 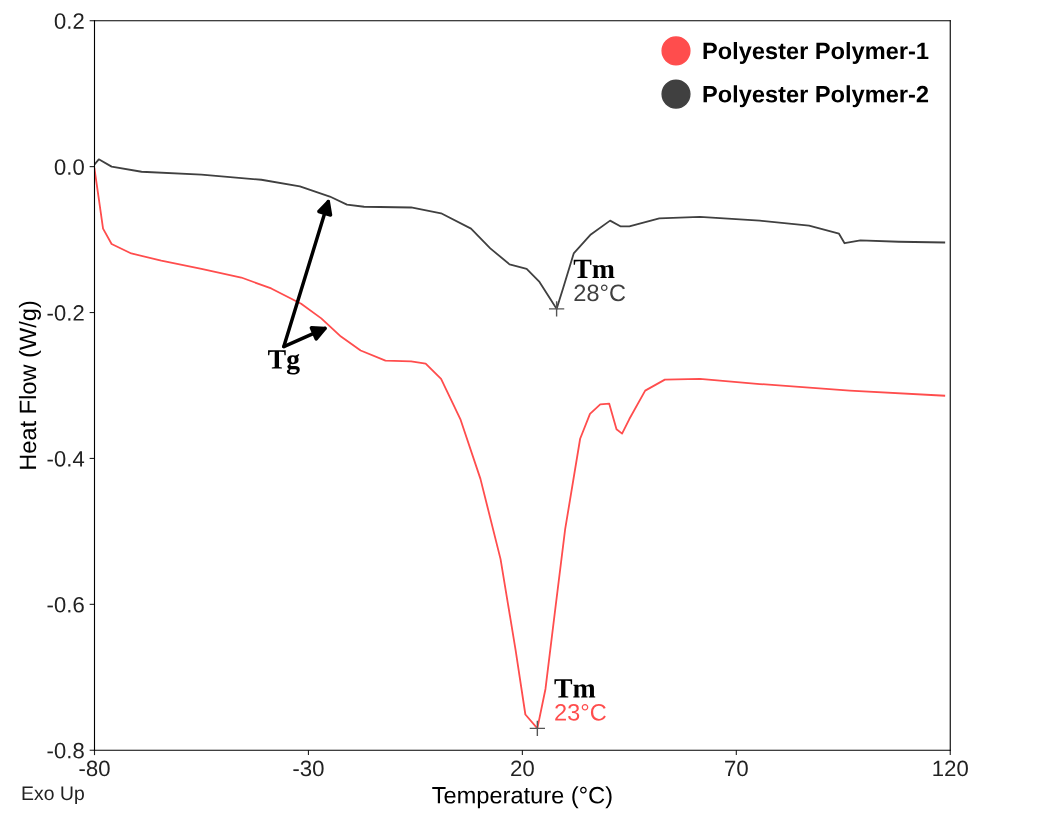 I want to click on legend-label: Polyester Polymer-1, so click(x=816, y=52).